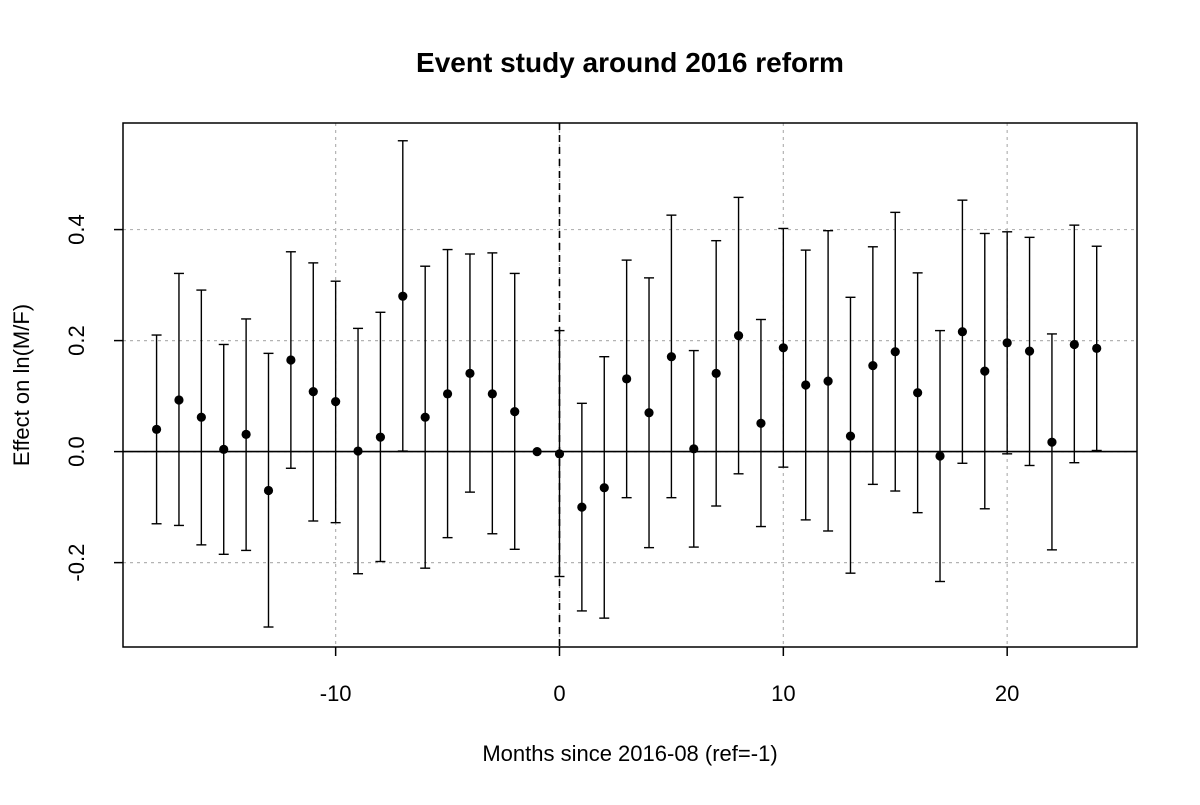  Describe the element at coordinates (629, 753) in the screenshot. I see `x-axis-label: Months since 2016-08 (ref=-1)` at that location.